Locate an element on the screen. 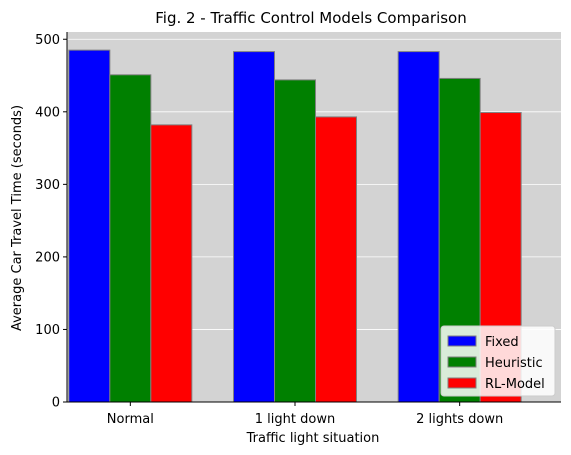 The width and height of the screenshot is (571, 455). y-tick-label: 500 is located at coordinates (47, 40).